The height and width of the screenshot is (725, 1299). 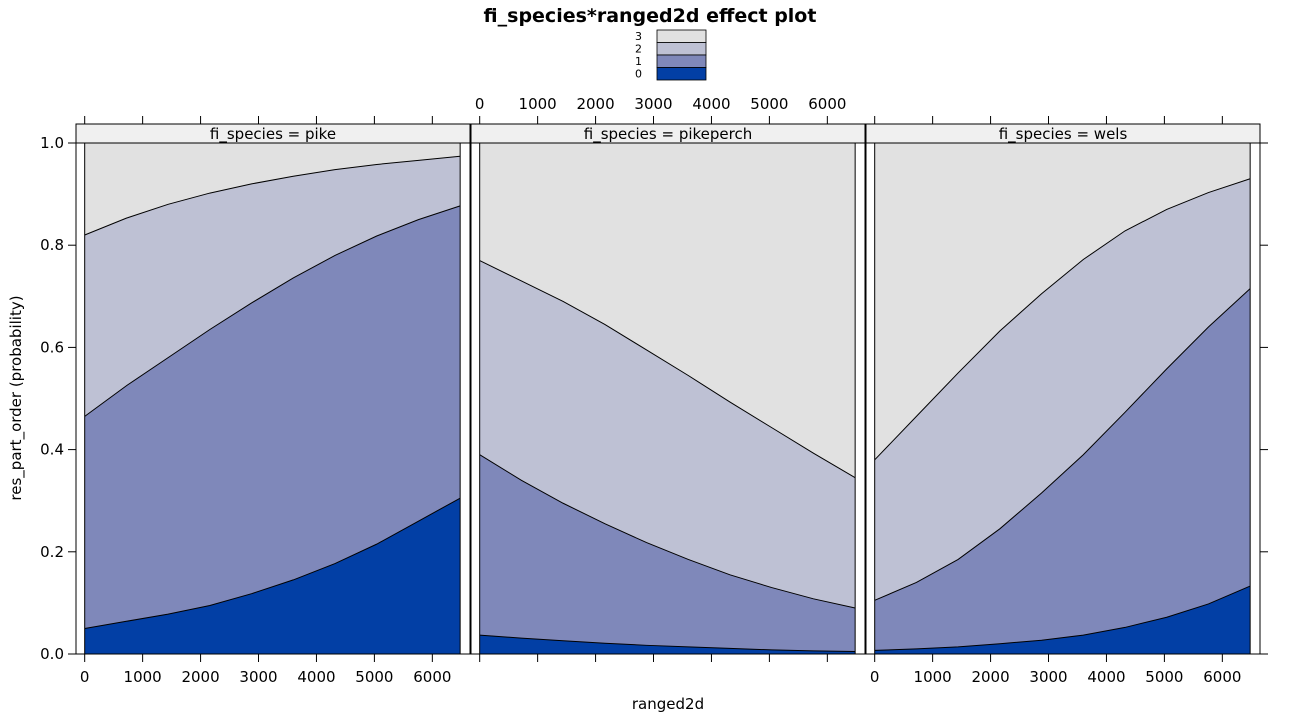 What do you see at coordinates (638, 49) in the screenshot?
I see `legend-label-2: 2` at bounding box center [638, 49].